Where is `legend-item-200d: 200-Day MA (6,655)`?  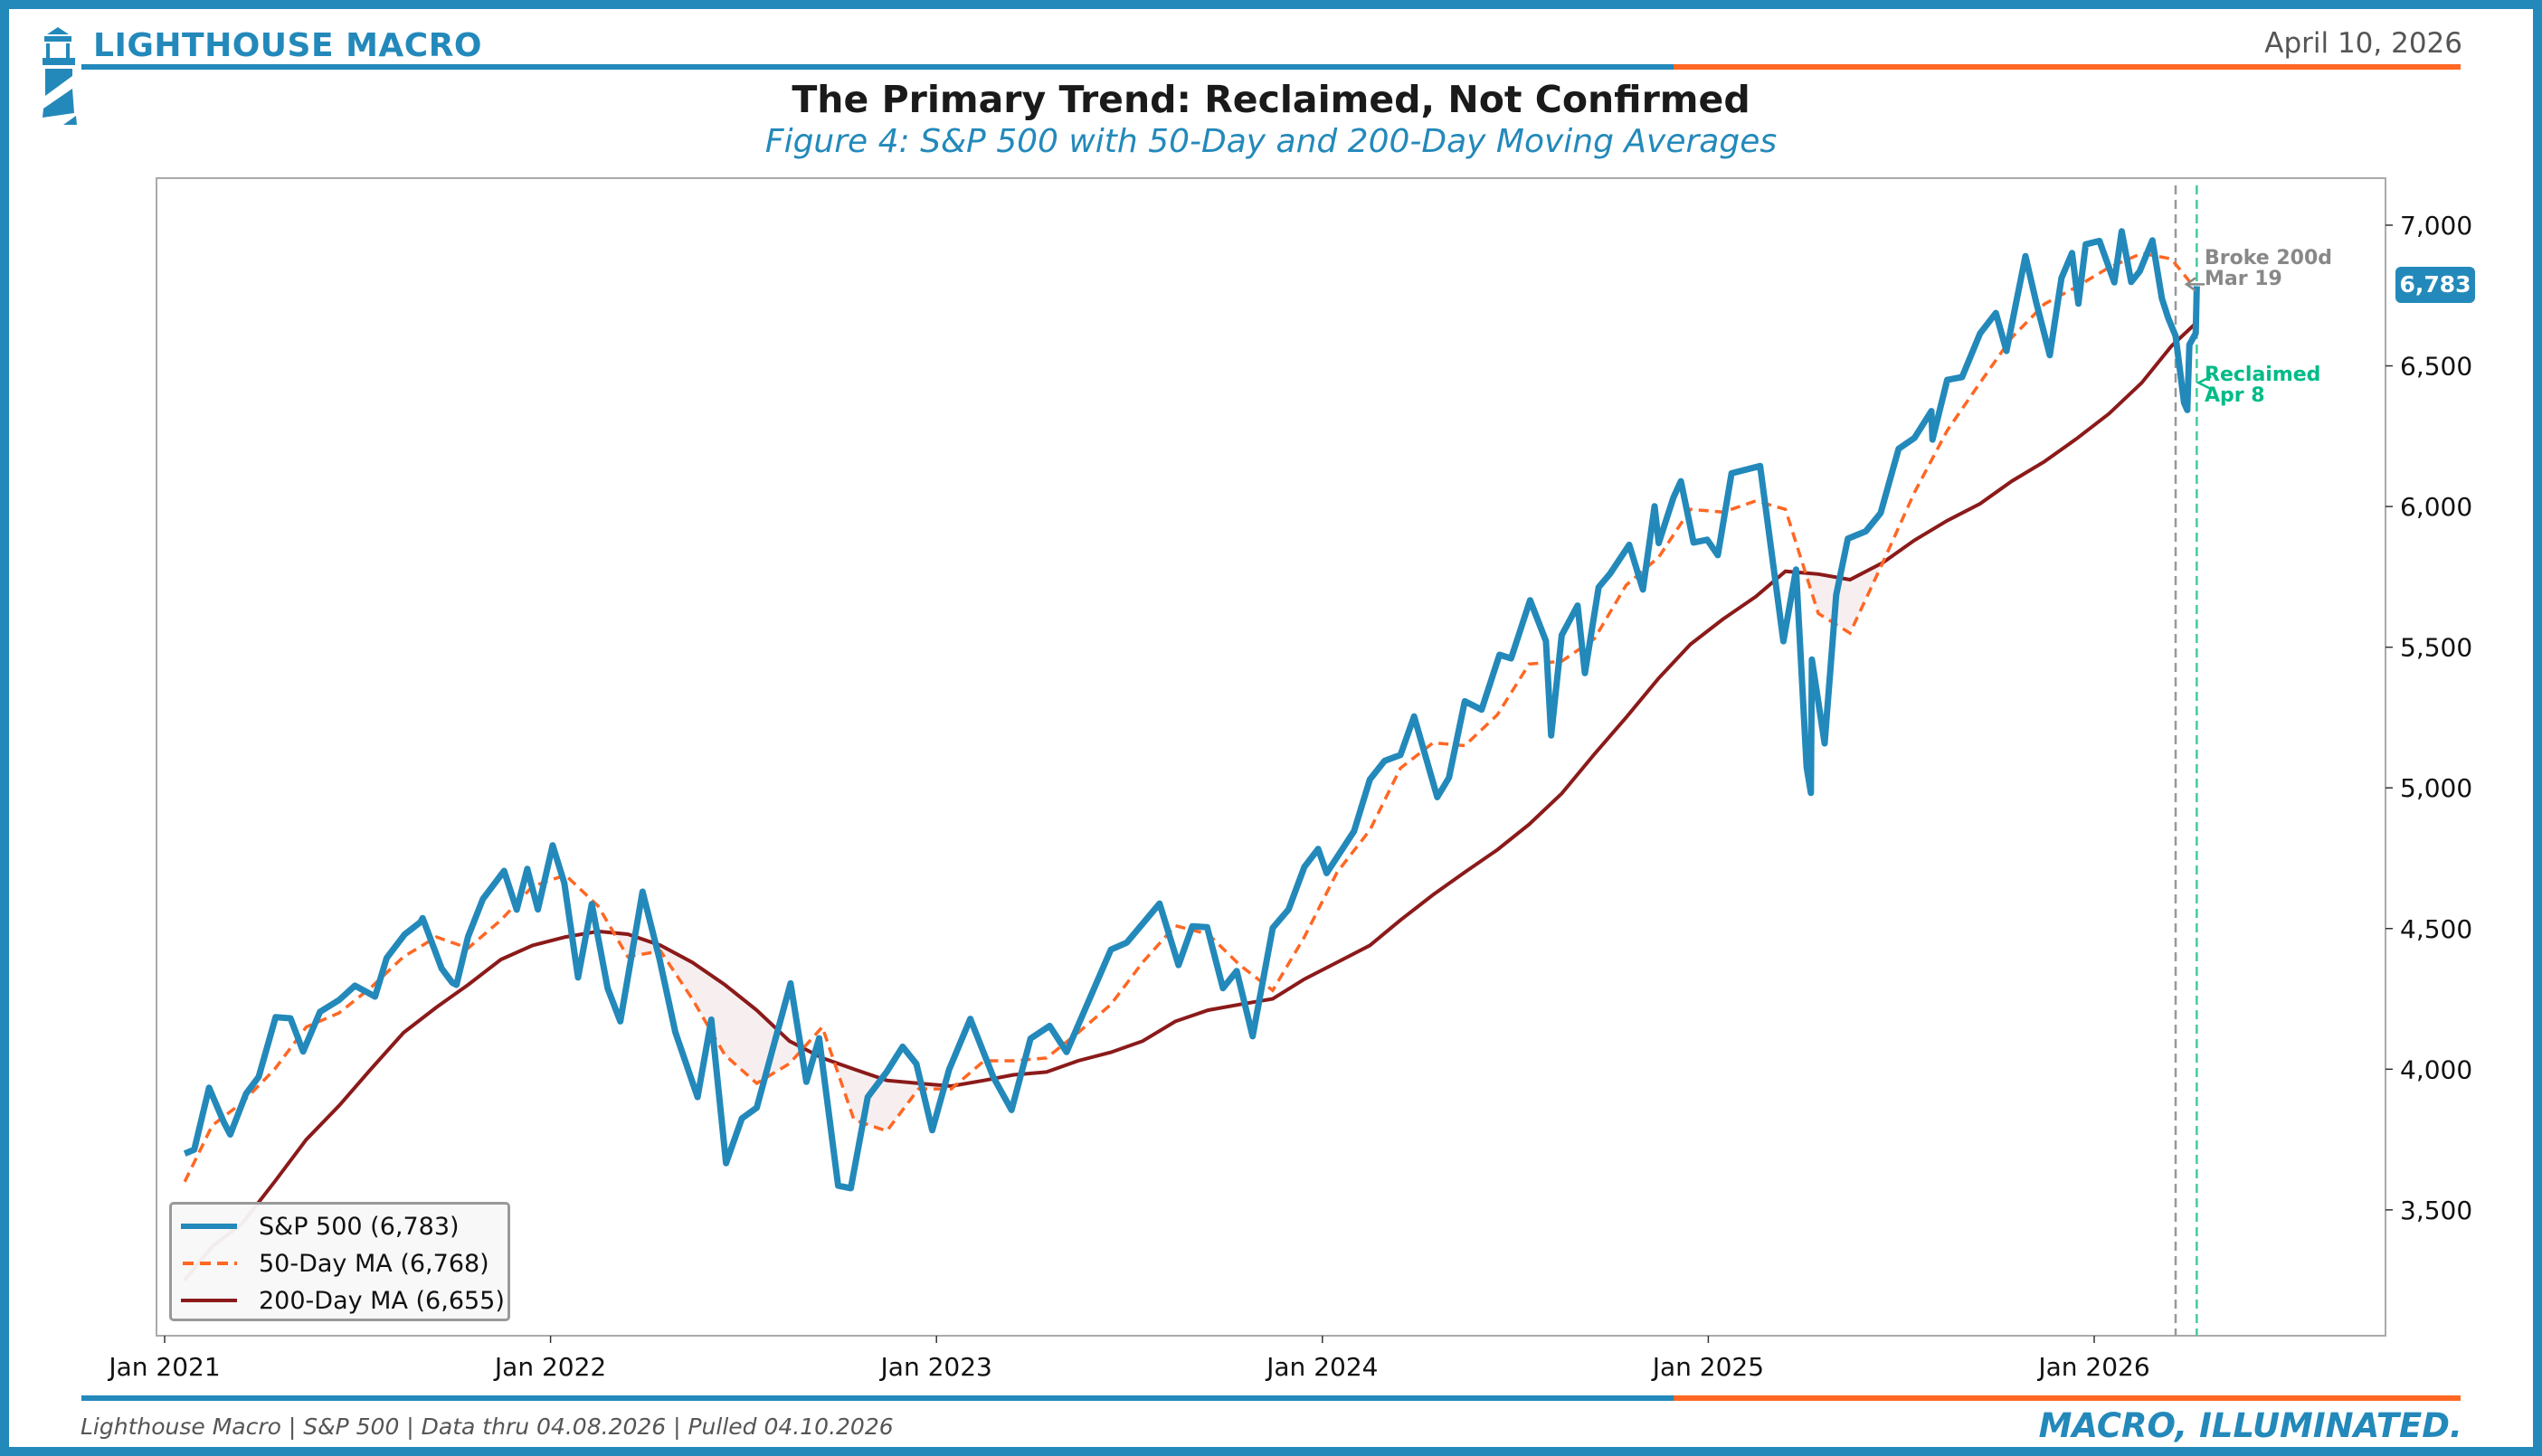 legend-item-200d: 200-Day MA (6,655) is located at coordinates (343, 1301).